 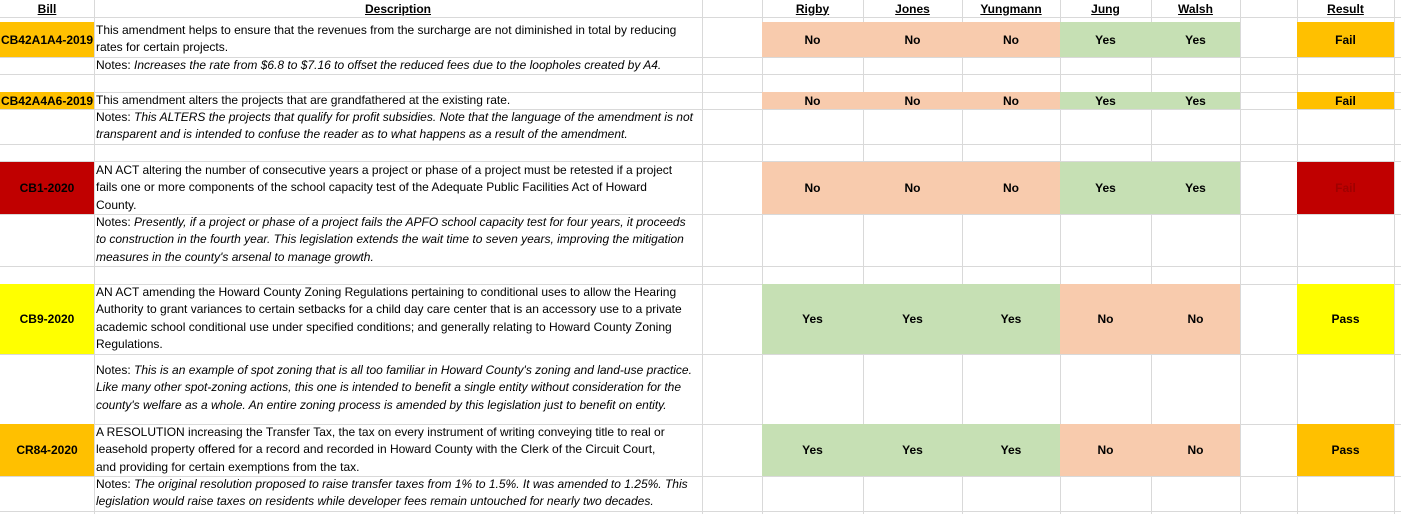 I want to click on bill-cell: CR84-2020, so click(x=47, y=450).